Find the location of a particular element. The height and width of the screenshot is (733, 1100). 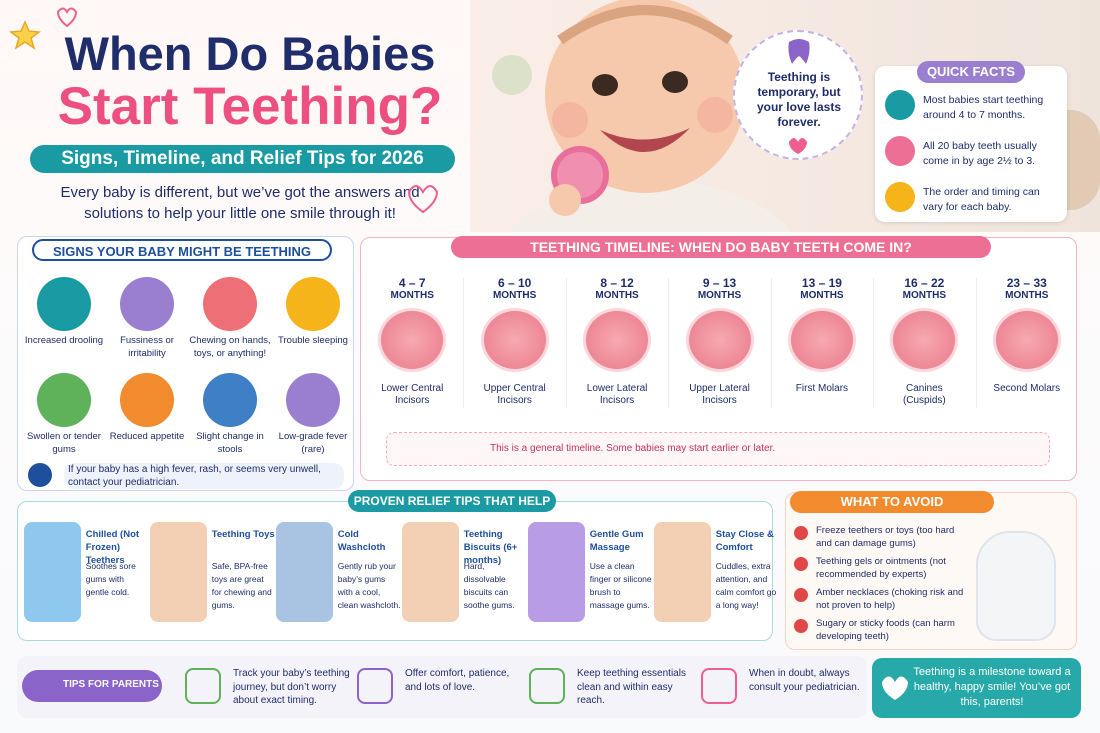

section-title: PROVEN RELIEF TIPS THAT HELP is located at coordinates (452, 501).